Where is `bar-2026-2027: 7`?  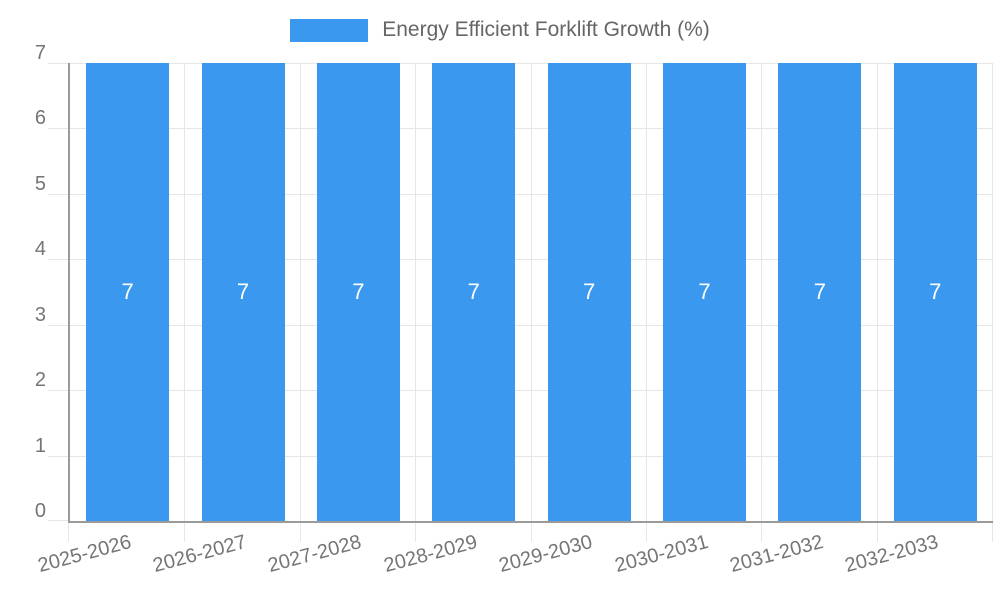
bar-2026-2027: 7 is located at coordinates (243, 292).